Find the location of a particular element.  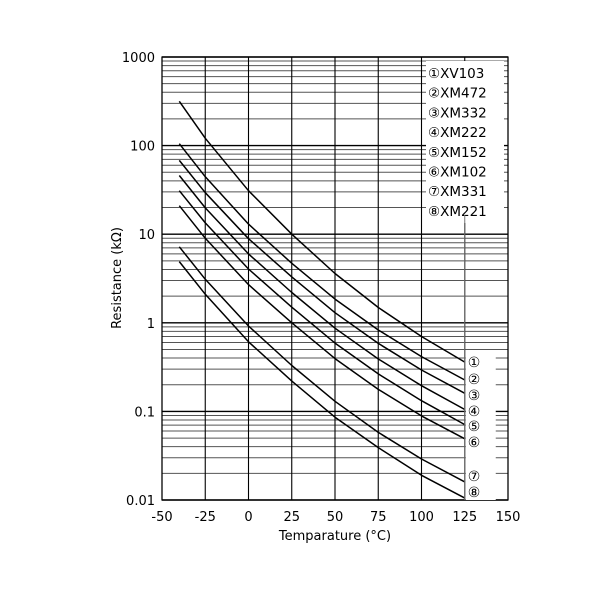

x-tick-label: 75 is located at coordinates (378, 517).